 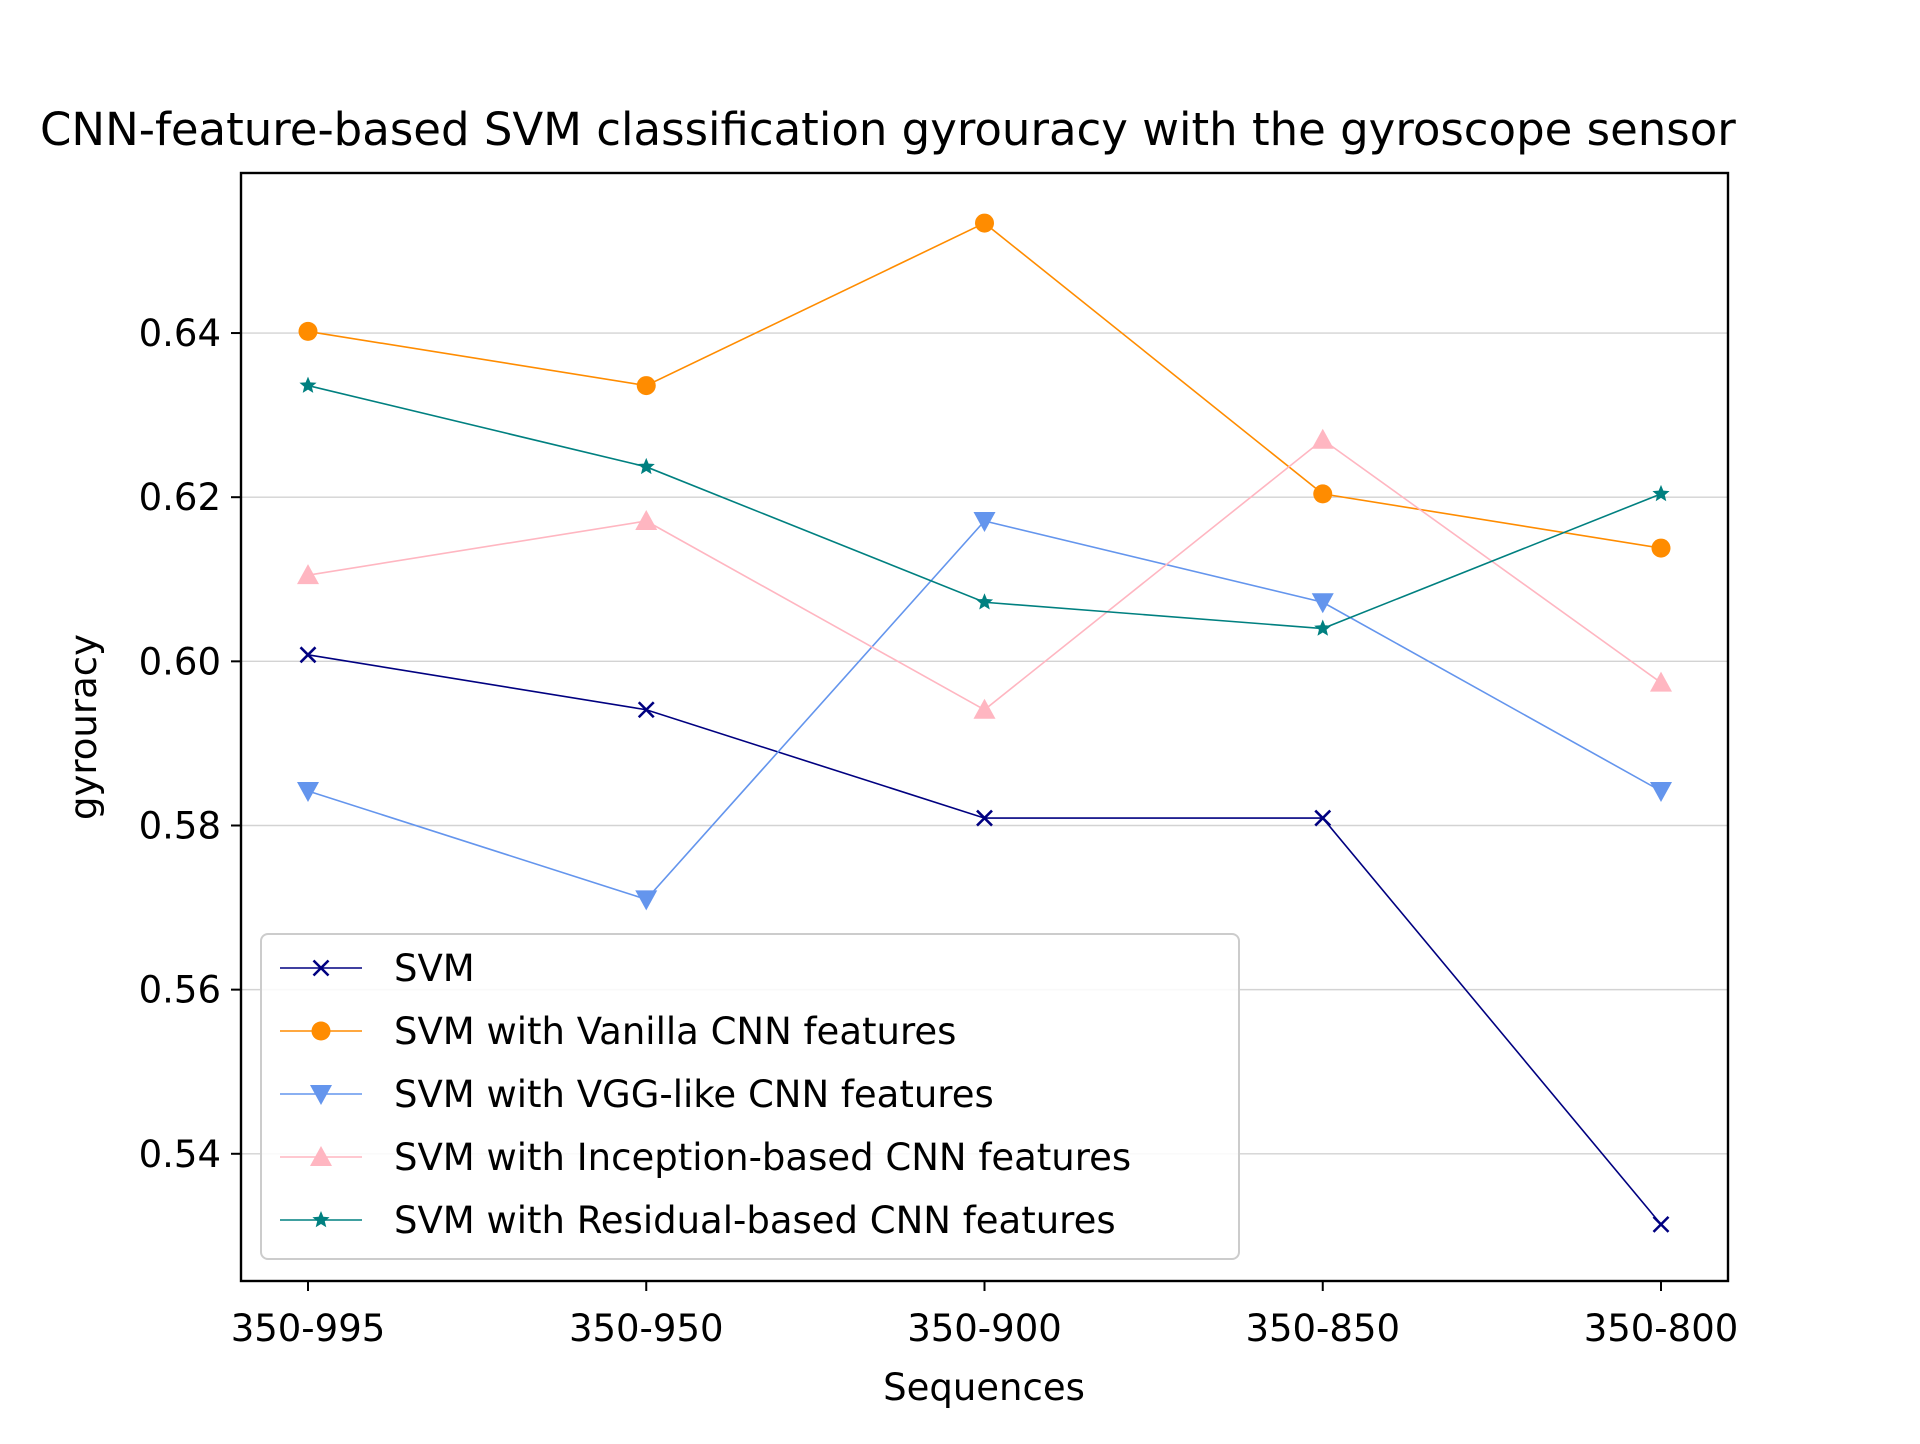 I want to click on y-axis-label: gyrouracy, so click(x=83, y=727).